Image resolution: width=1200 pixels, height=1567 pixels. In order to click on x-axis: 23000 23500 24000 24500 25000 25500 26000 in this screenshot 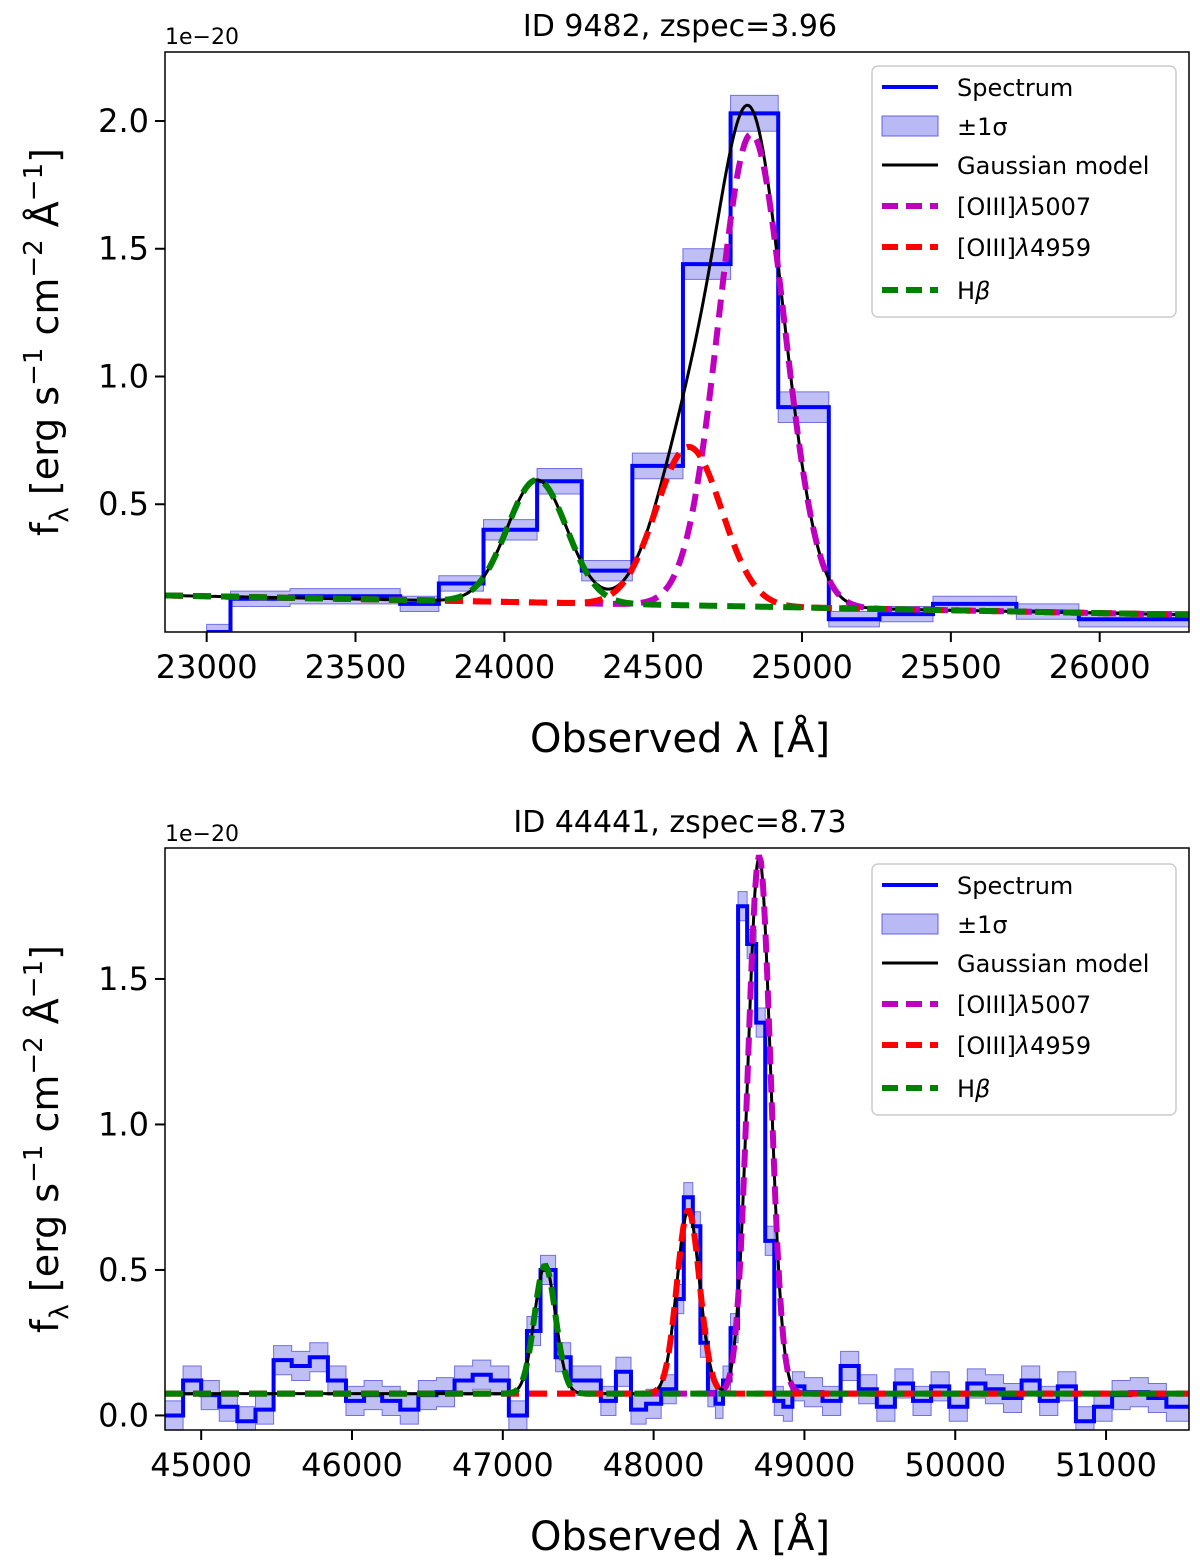, I will do `click(653, 659)`.